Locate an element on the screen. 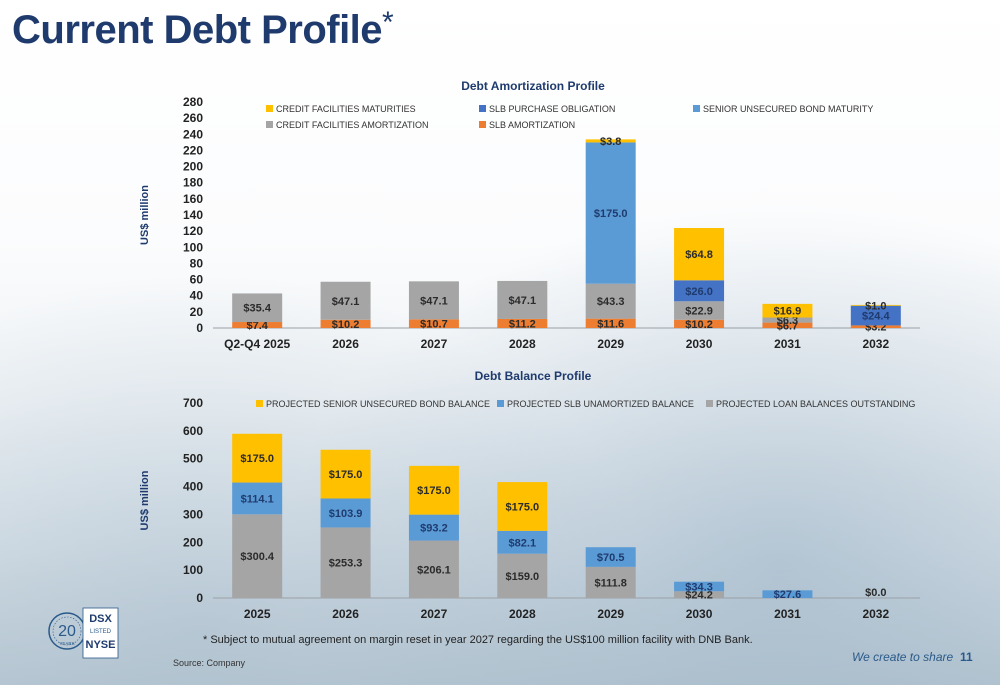  balance-data-label-projected-senior-unsecured-bond-balance-2028: $175.0 is located at coordinates (522, 507).